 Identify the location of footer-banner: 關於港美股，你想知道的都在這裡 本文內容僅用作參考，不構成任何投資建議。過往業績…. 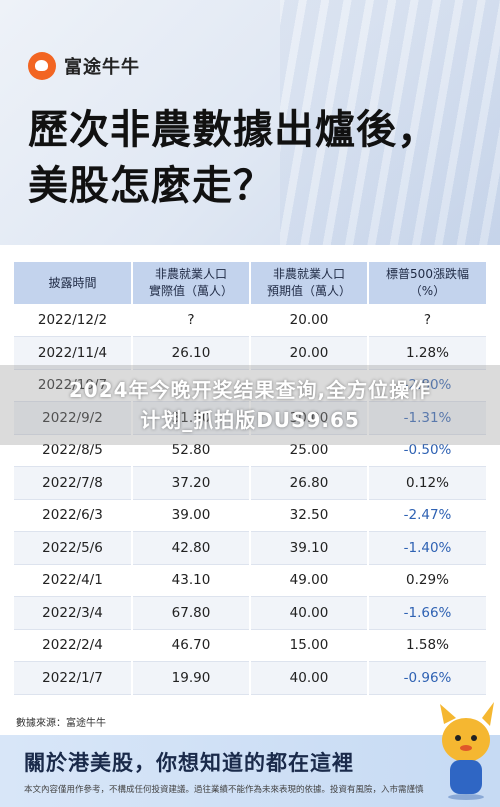
(250, 771).